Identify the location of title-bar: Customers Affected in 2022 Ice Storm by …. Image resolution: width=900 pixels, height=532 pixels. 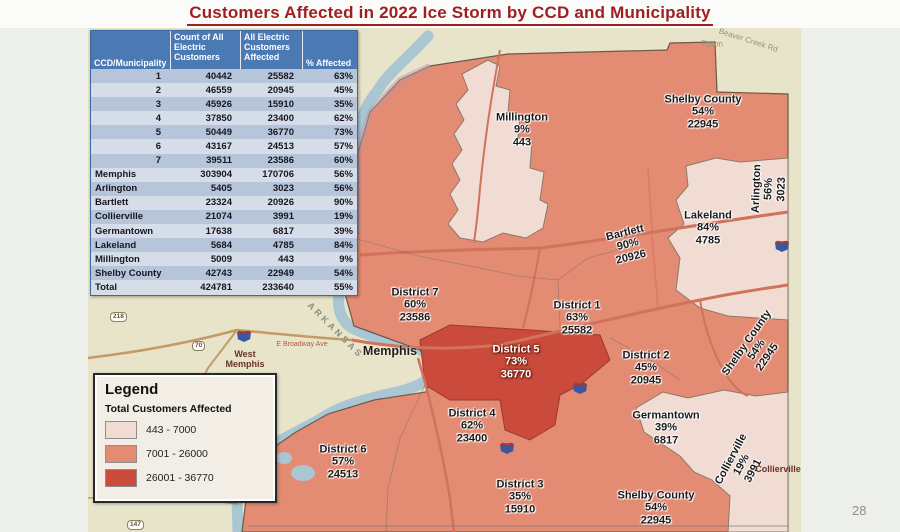
(450, 14).